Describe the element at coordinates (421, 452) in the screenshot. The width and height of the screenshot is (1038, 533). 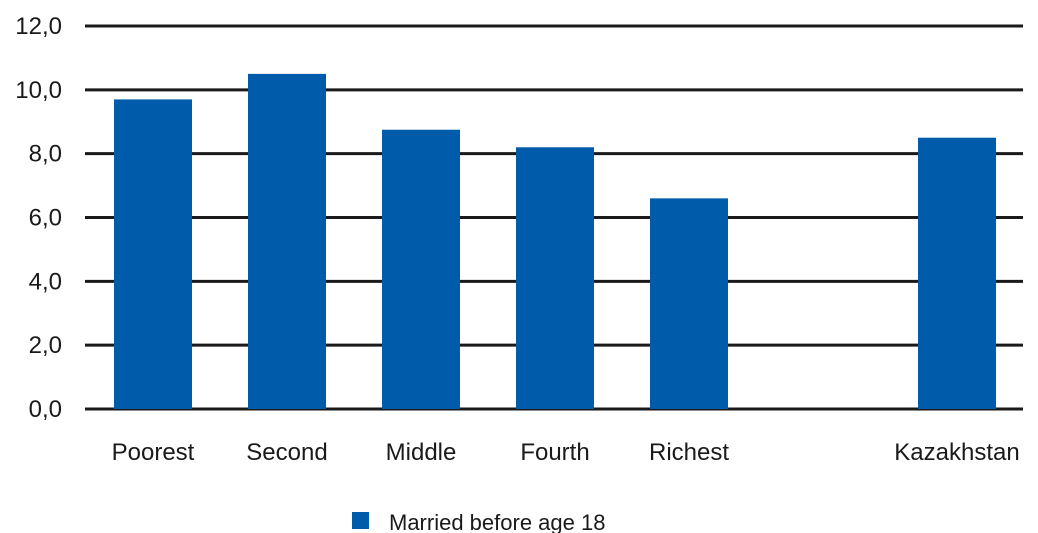
I see `x-category-label: Middle` at that location.